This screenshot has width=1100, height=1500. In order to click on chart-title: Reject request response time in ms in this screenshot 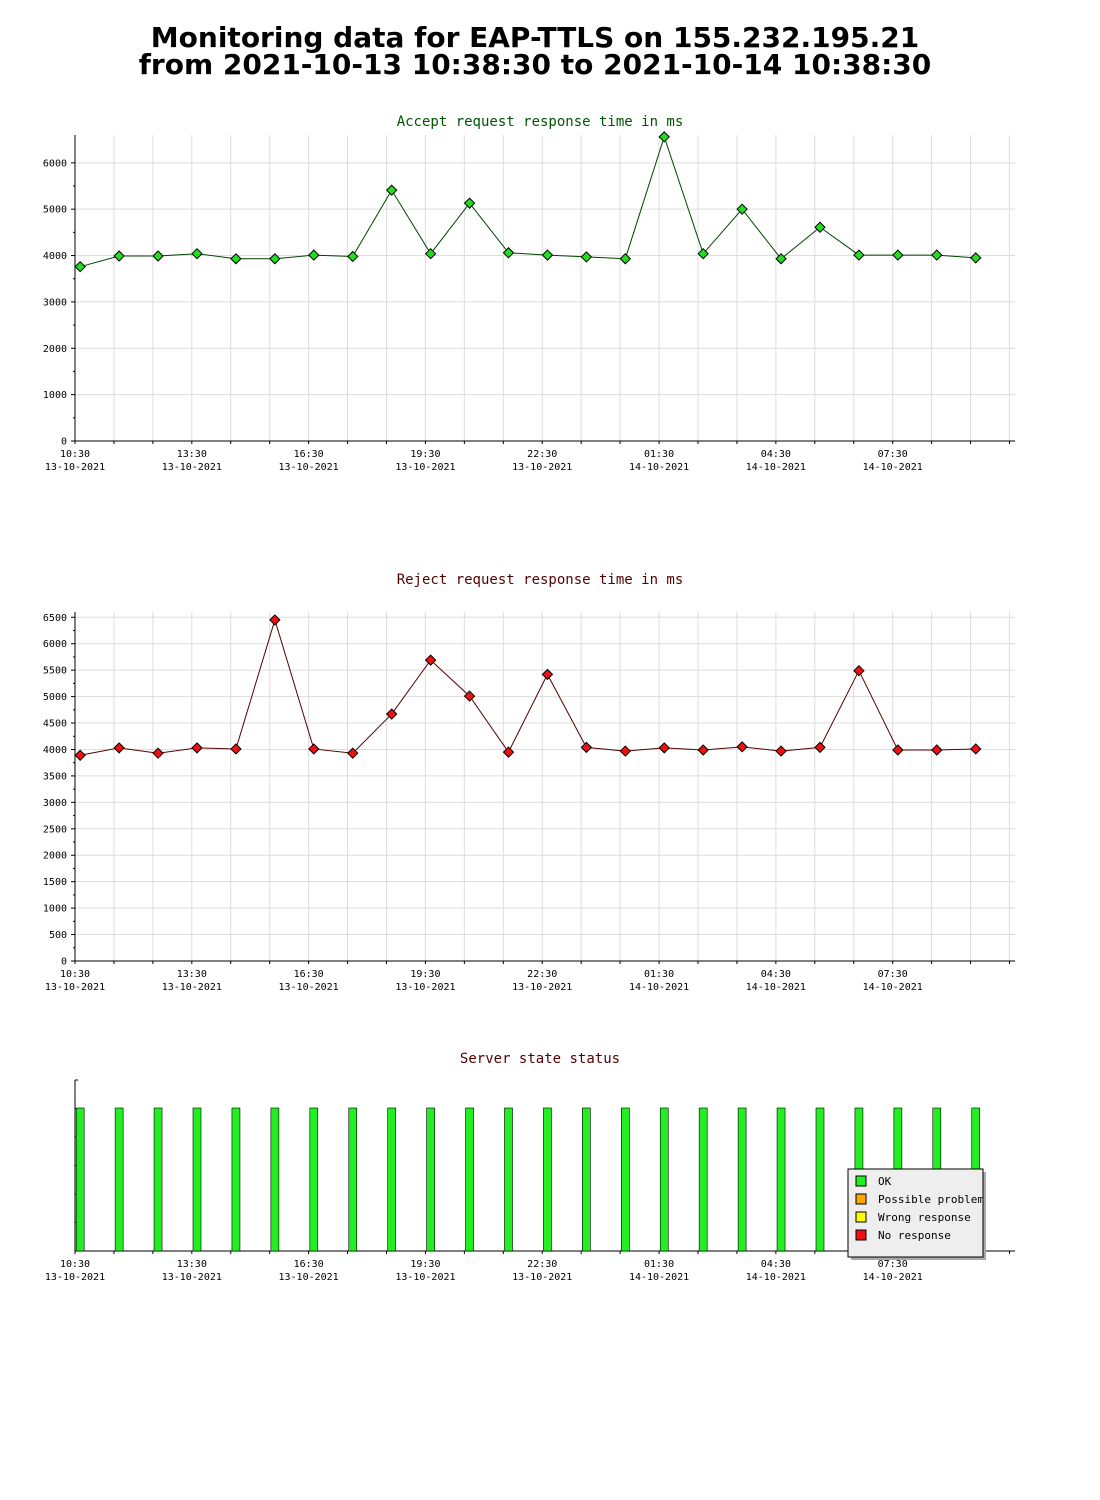, I will do `click(540, 580)`.